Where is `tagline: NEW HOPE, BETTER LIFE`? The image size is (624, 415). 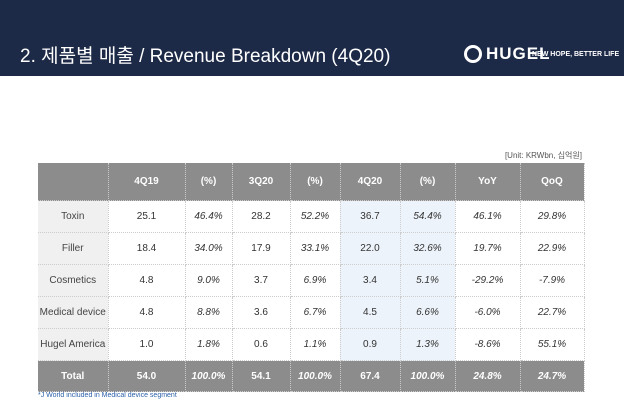
tagline: NEW HOPE, BETTER LIFE is located at coordinates (576, 54).